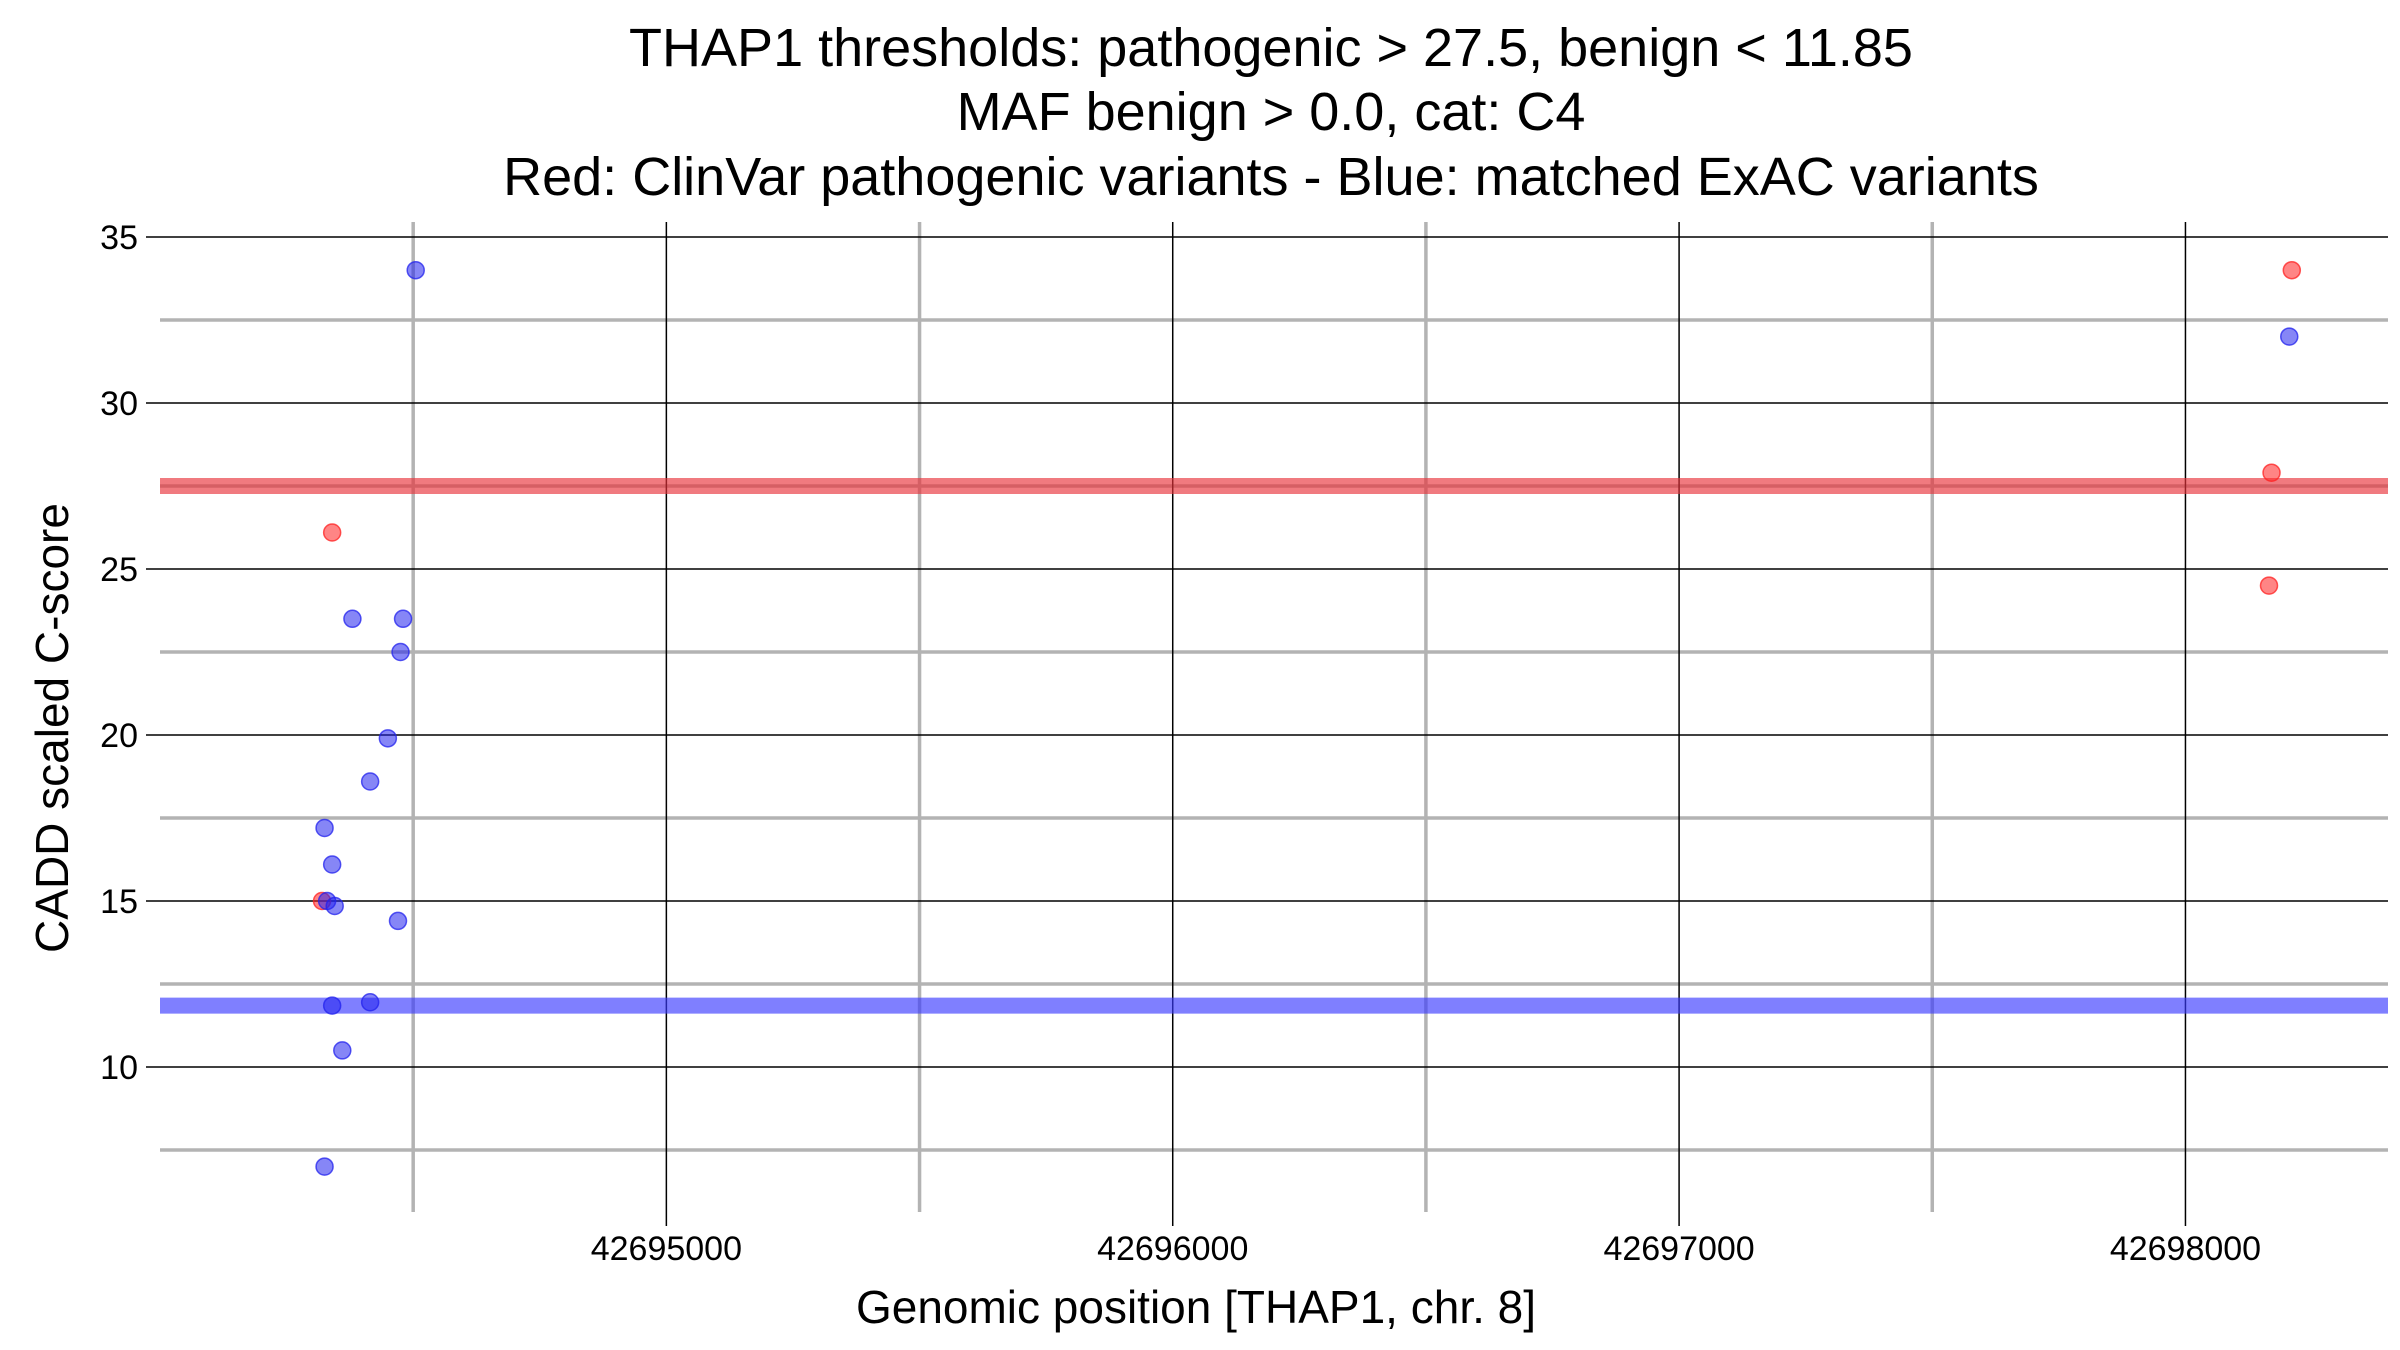 The image size is (2400, 1350). I want to click on y-tick-label: 25, so click(119, 570).